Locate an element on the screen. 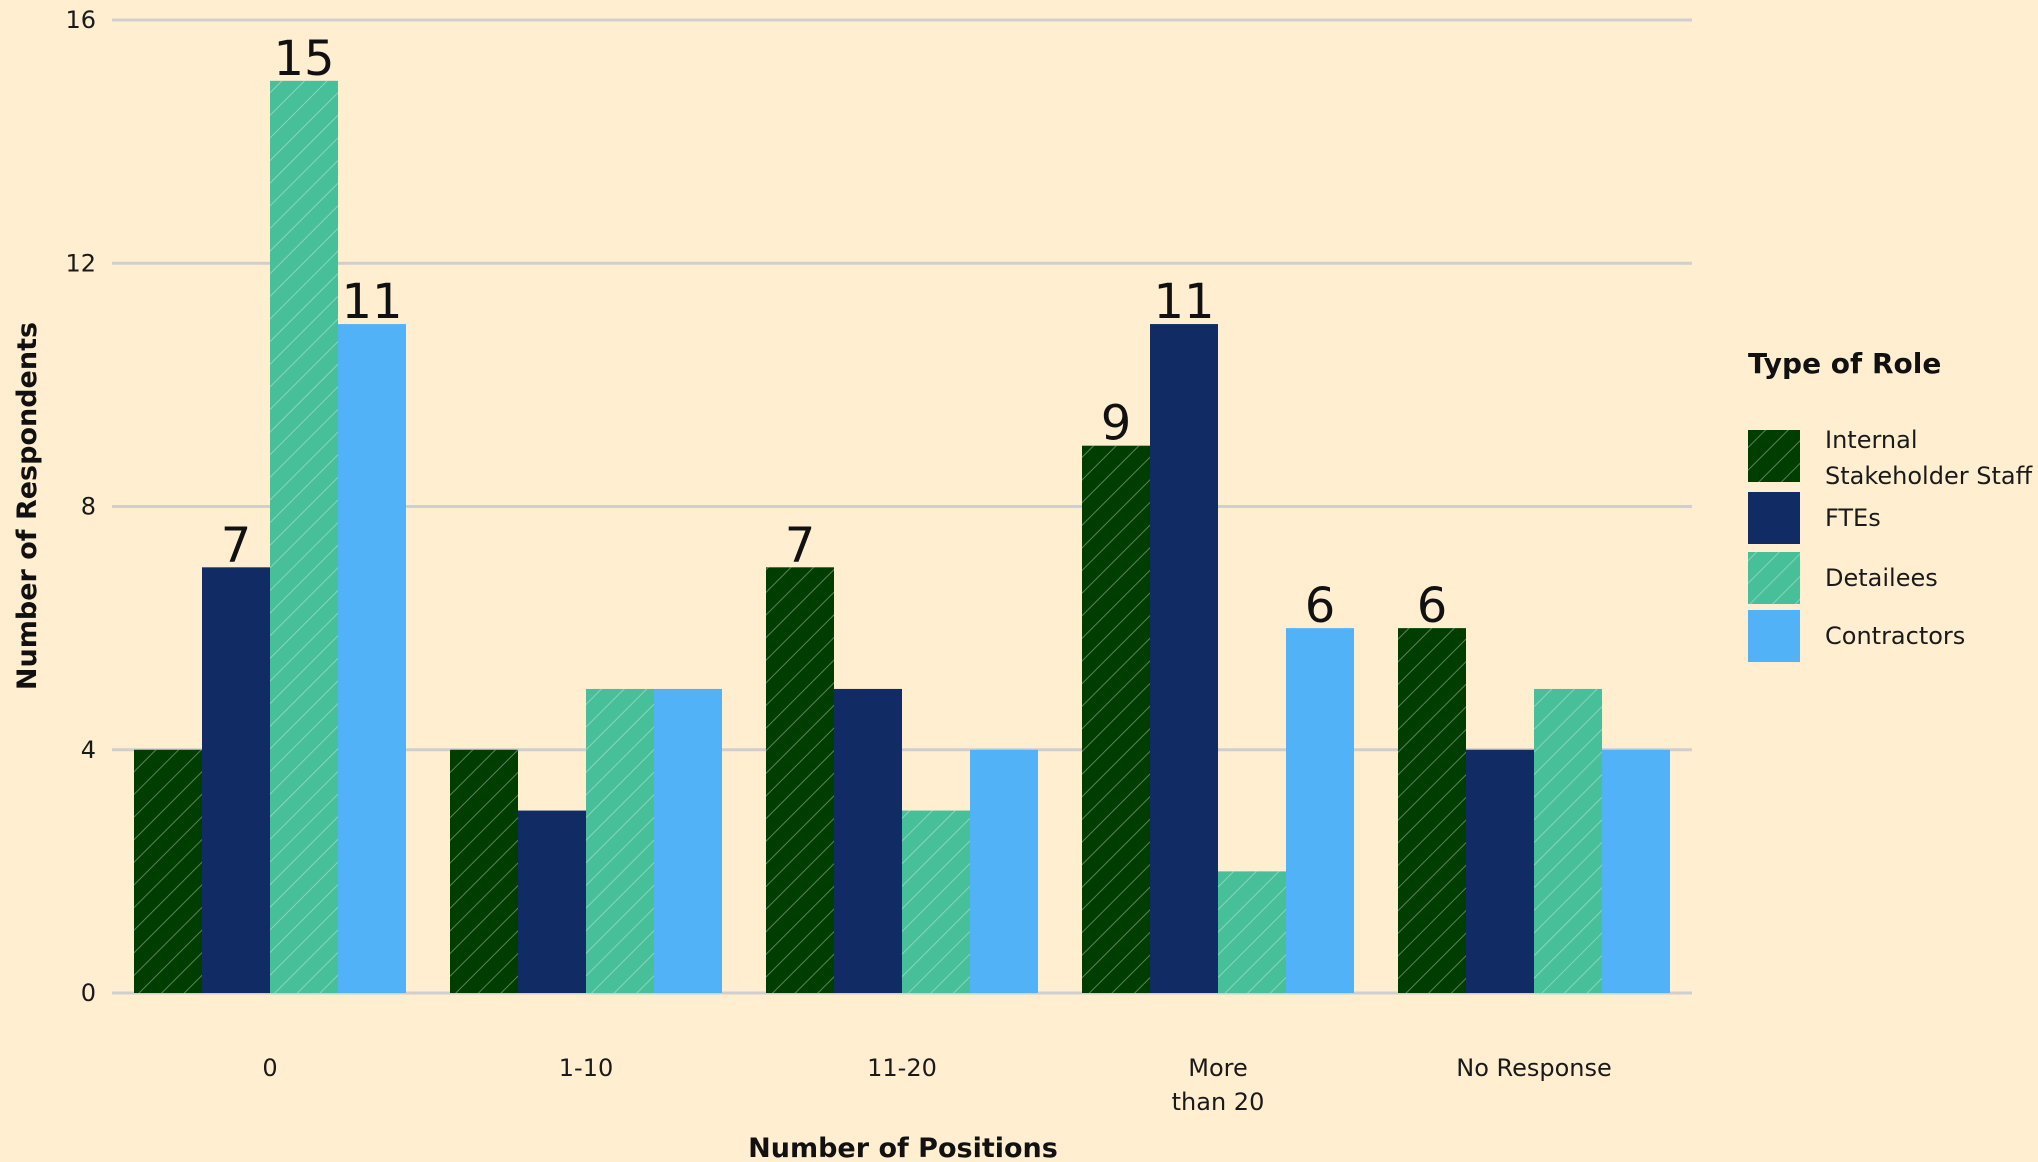 Image resolution: width=2038 pixels, height=1162 pixels. data-label: 9 is located at coordinates (1116, 424).